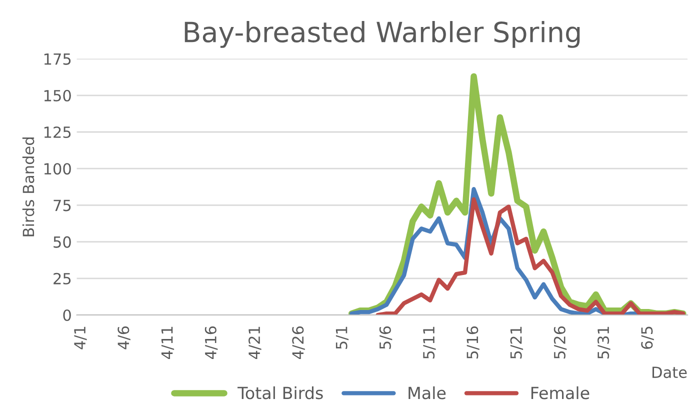 This screenshot has width=698, height=420. What do you see at coordinates (67, 315) in the screenshot?
I see `y-tick-label: 0` at bounding box center [67, 315].